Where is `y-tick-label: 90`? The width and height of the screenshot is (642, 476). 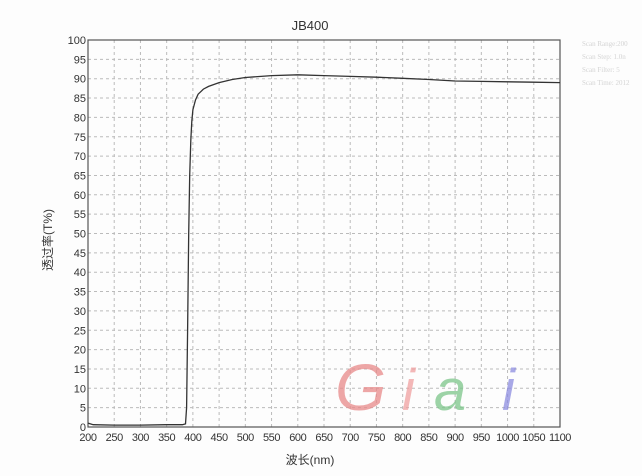
y-tick-label: 90 is located at coordinates (80, 80).